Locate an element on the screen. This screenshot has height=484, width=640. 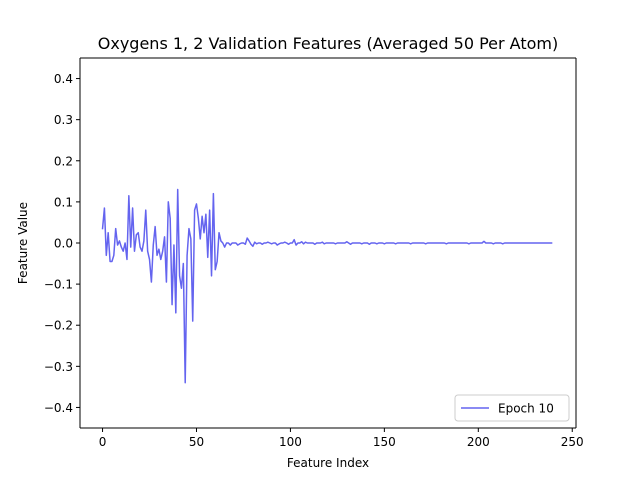
y-tick-label: −0.3 is located at coordinates (58, 367).